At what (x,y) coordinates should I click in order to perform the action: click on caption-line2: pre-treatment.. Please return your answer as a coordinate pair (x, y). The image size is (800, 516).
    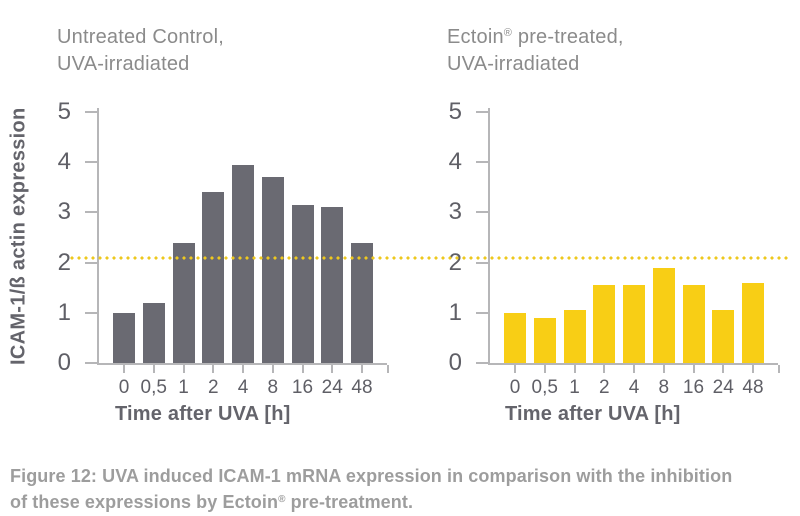
    Looking at the image, I should click on (349, 502).